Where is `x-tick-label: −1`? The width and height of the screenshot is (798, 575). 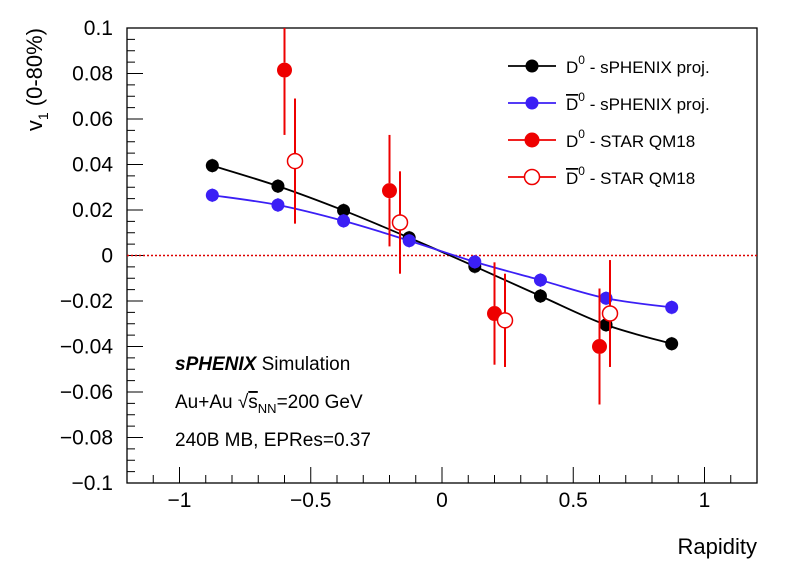
x-tick-label: −1 is located at coordinates (180, 500).